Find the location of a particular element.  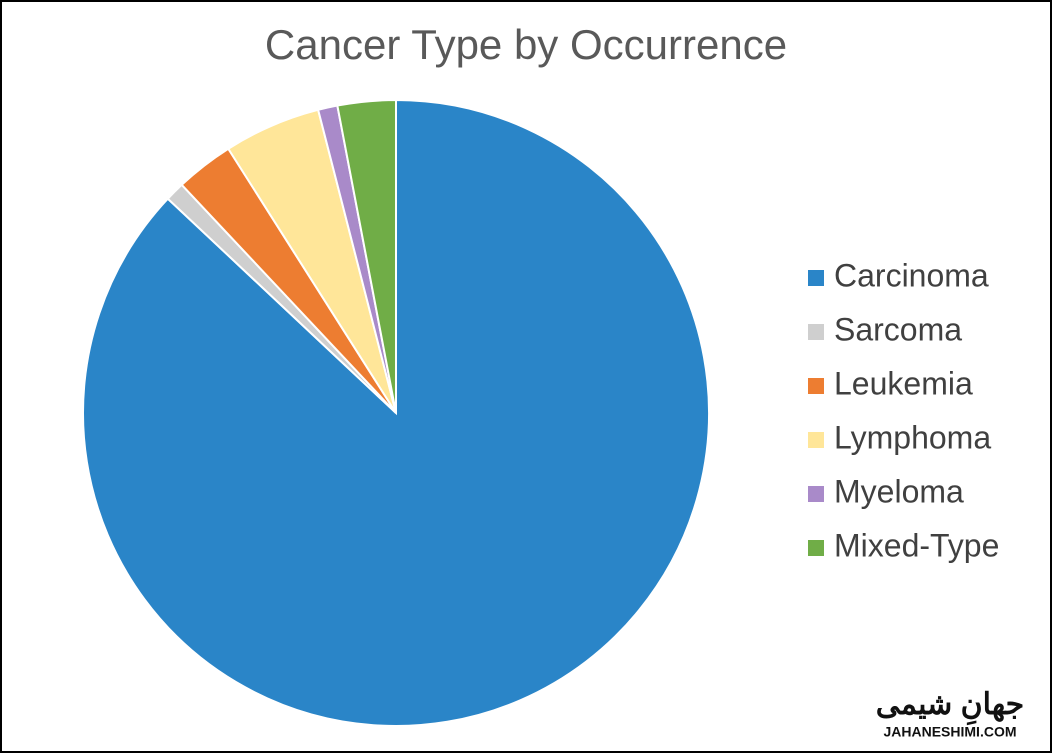

legend-label: Myeloma is located at coordinates (899, 491).